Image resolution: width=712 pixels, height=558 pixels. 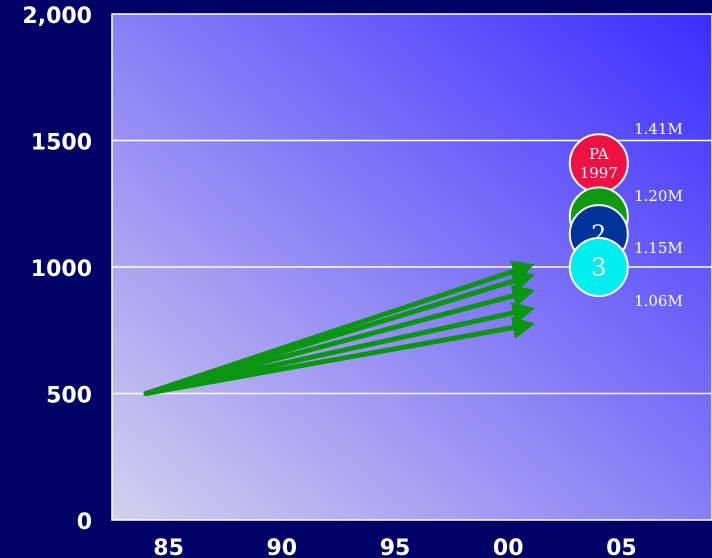 I want to click on bubble-value-label: 1.06M, so click(x=658, y=301).